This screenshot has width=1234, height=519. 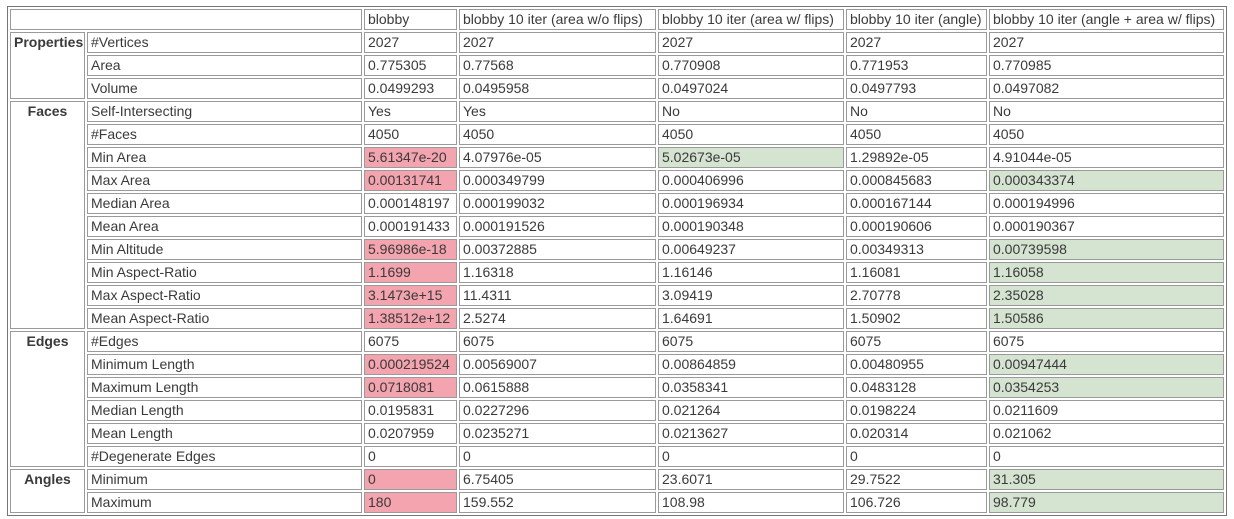 What do you see at coordinates (410, 295) in the screenshot?
I see `value-cell: 3.1473e+15` at bounding box center [410, 295].